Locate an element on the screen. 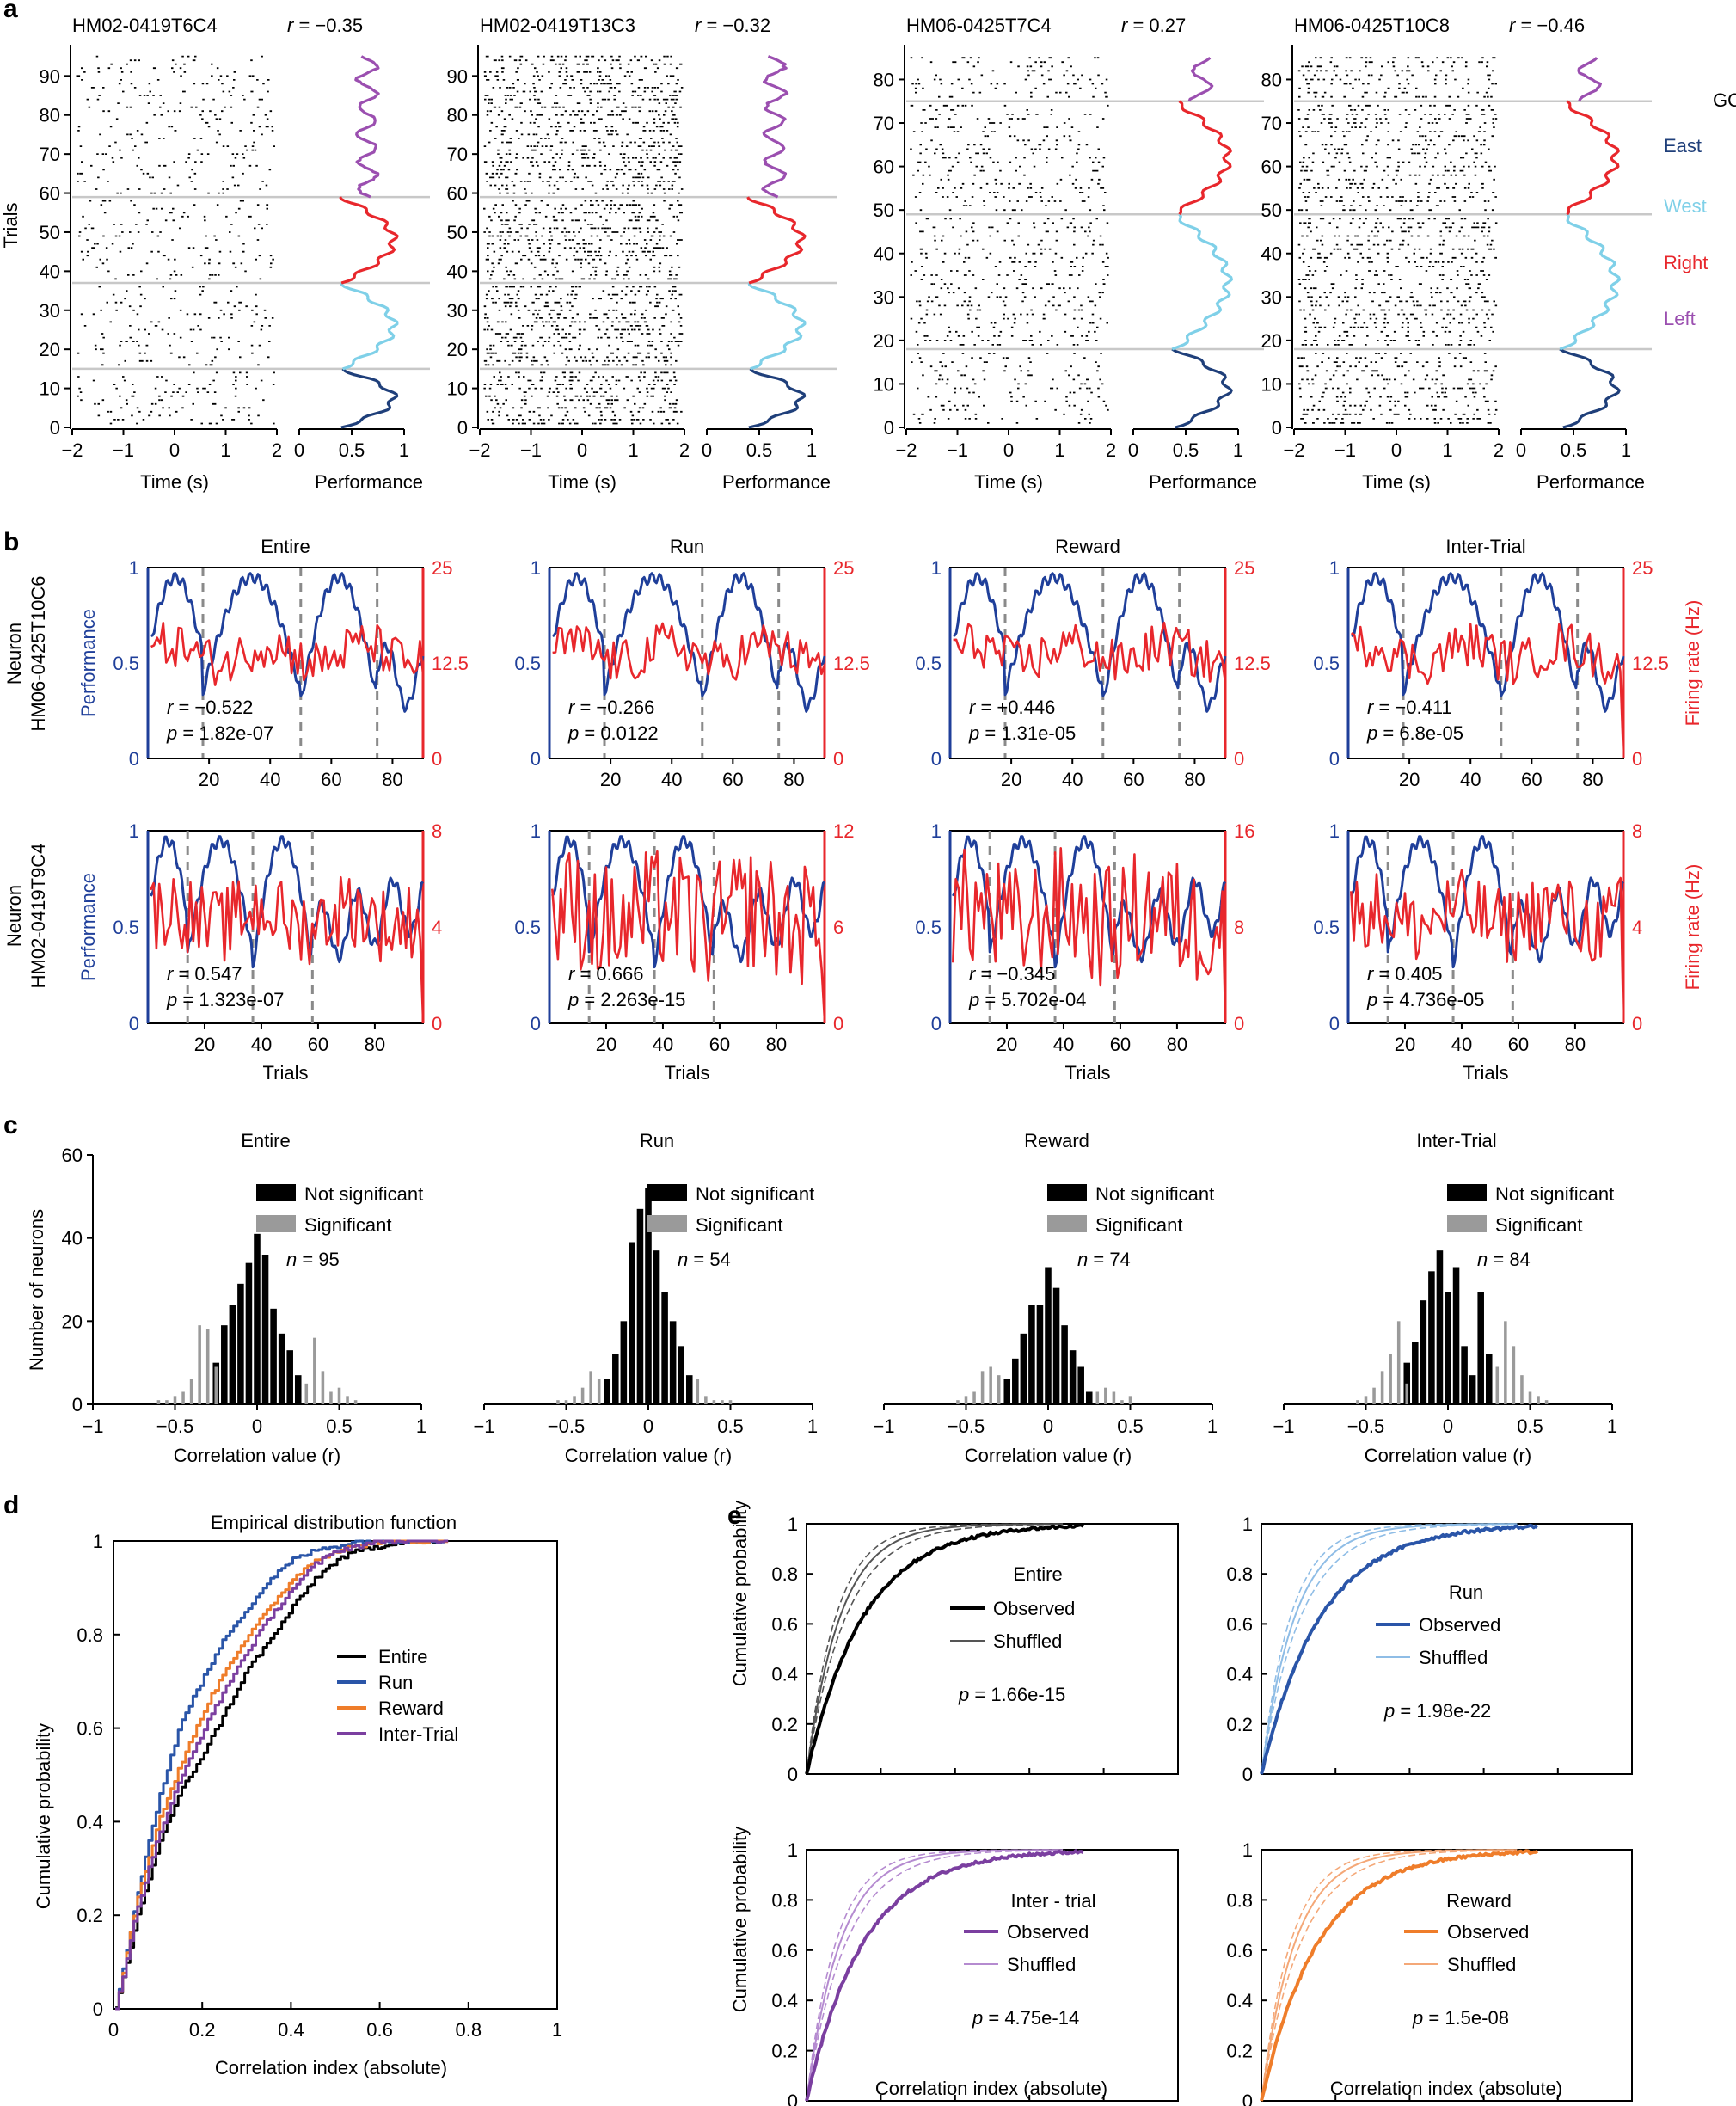 The width and height of the screenshot is (1736, 2106). raster-ytick-label: 0 is located at coordinates (462, 428).